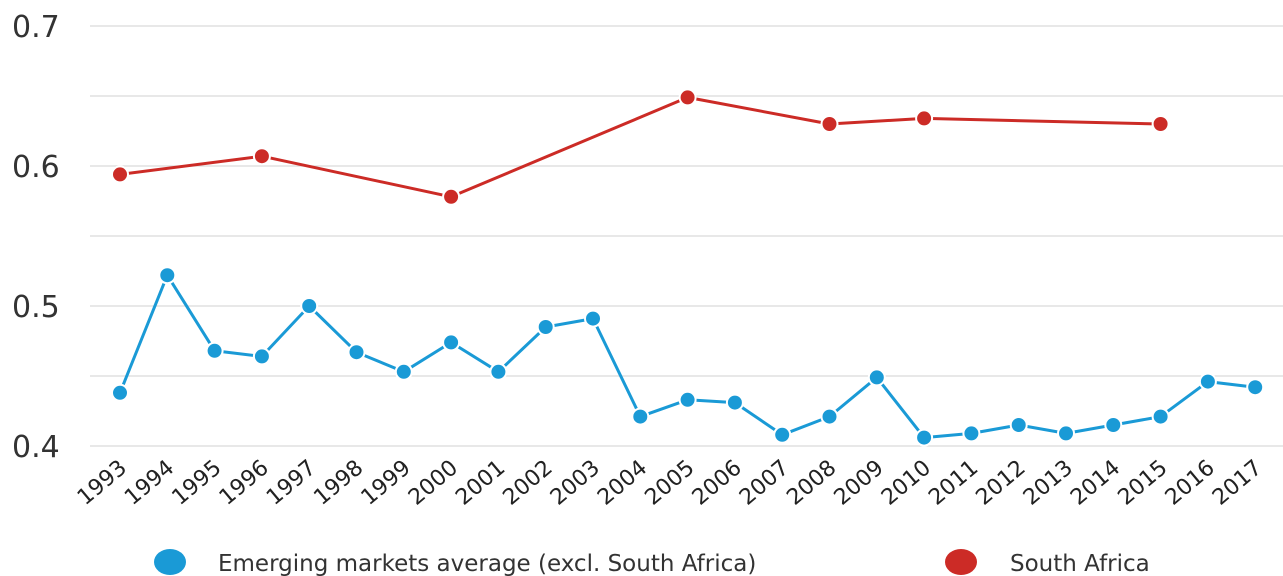 The image size is (1283, 576). What do you see at coordinates (338, 482) in the screenshot?
I see `x-tick-label: 1998` at bounding box center [338, 482].